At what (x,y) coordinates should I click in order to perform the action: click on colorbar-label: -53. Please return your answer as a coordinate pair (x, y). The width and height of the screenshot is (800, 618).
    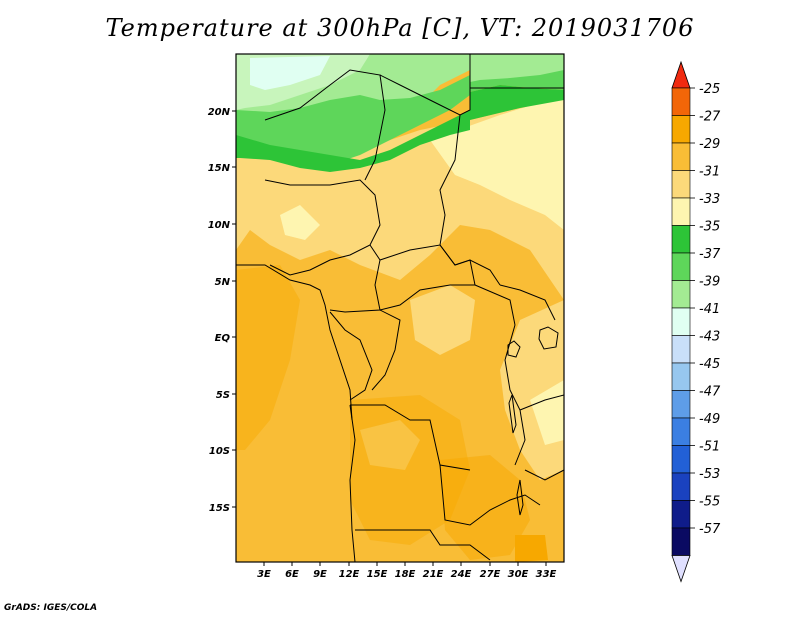
    Looking at the image, I should click on (709, 474).